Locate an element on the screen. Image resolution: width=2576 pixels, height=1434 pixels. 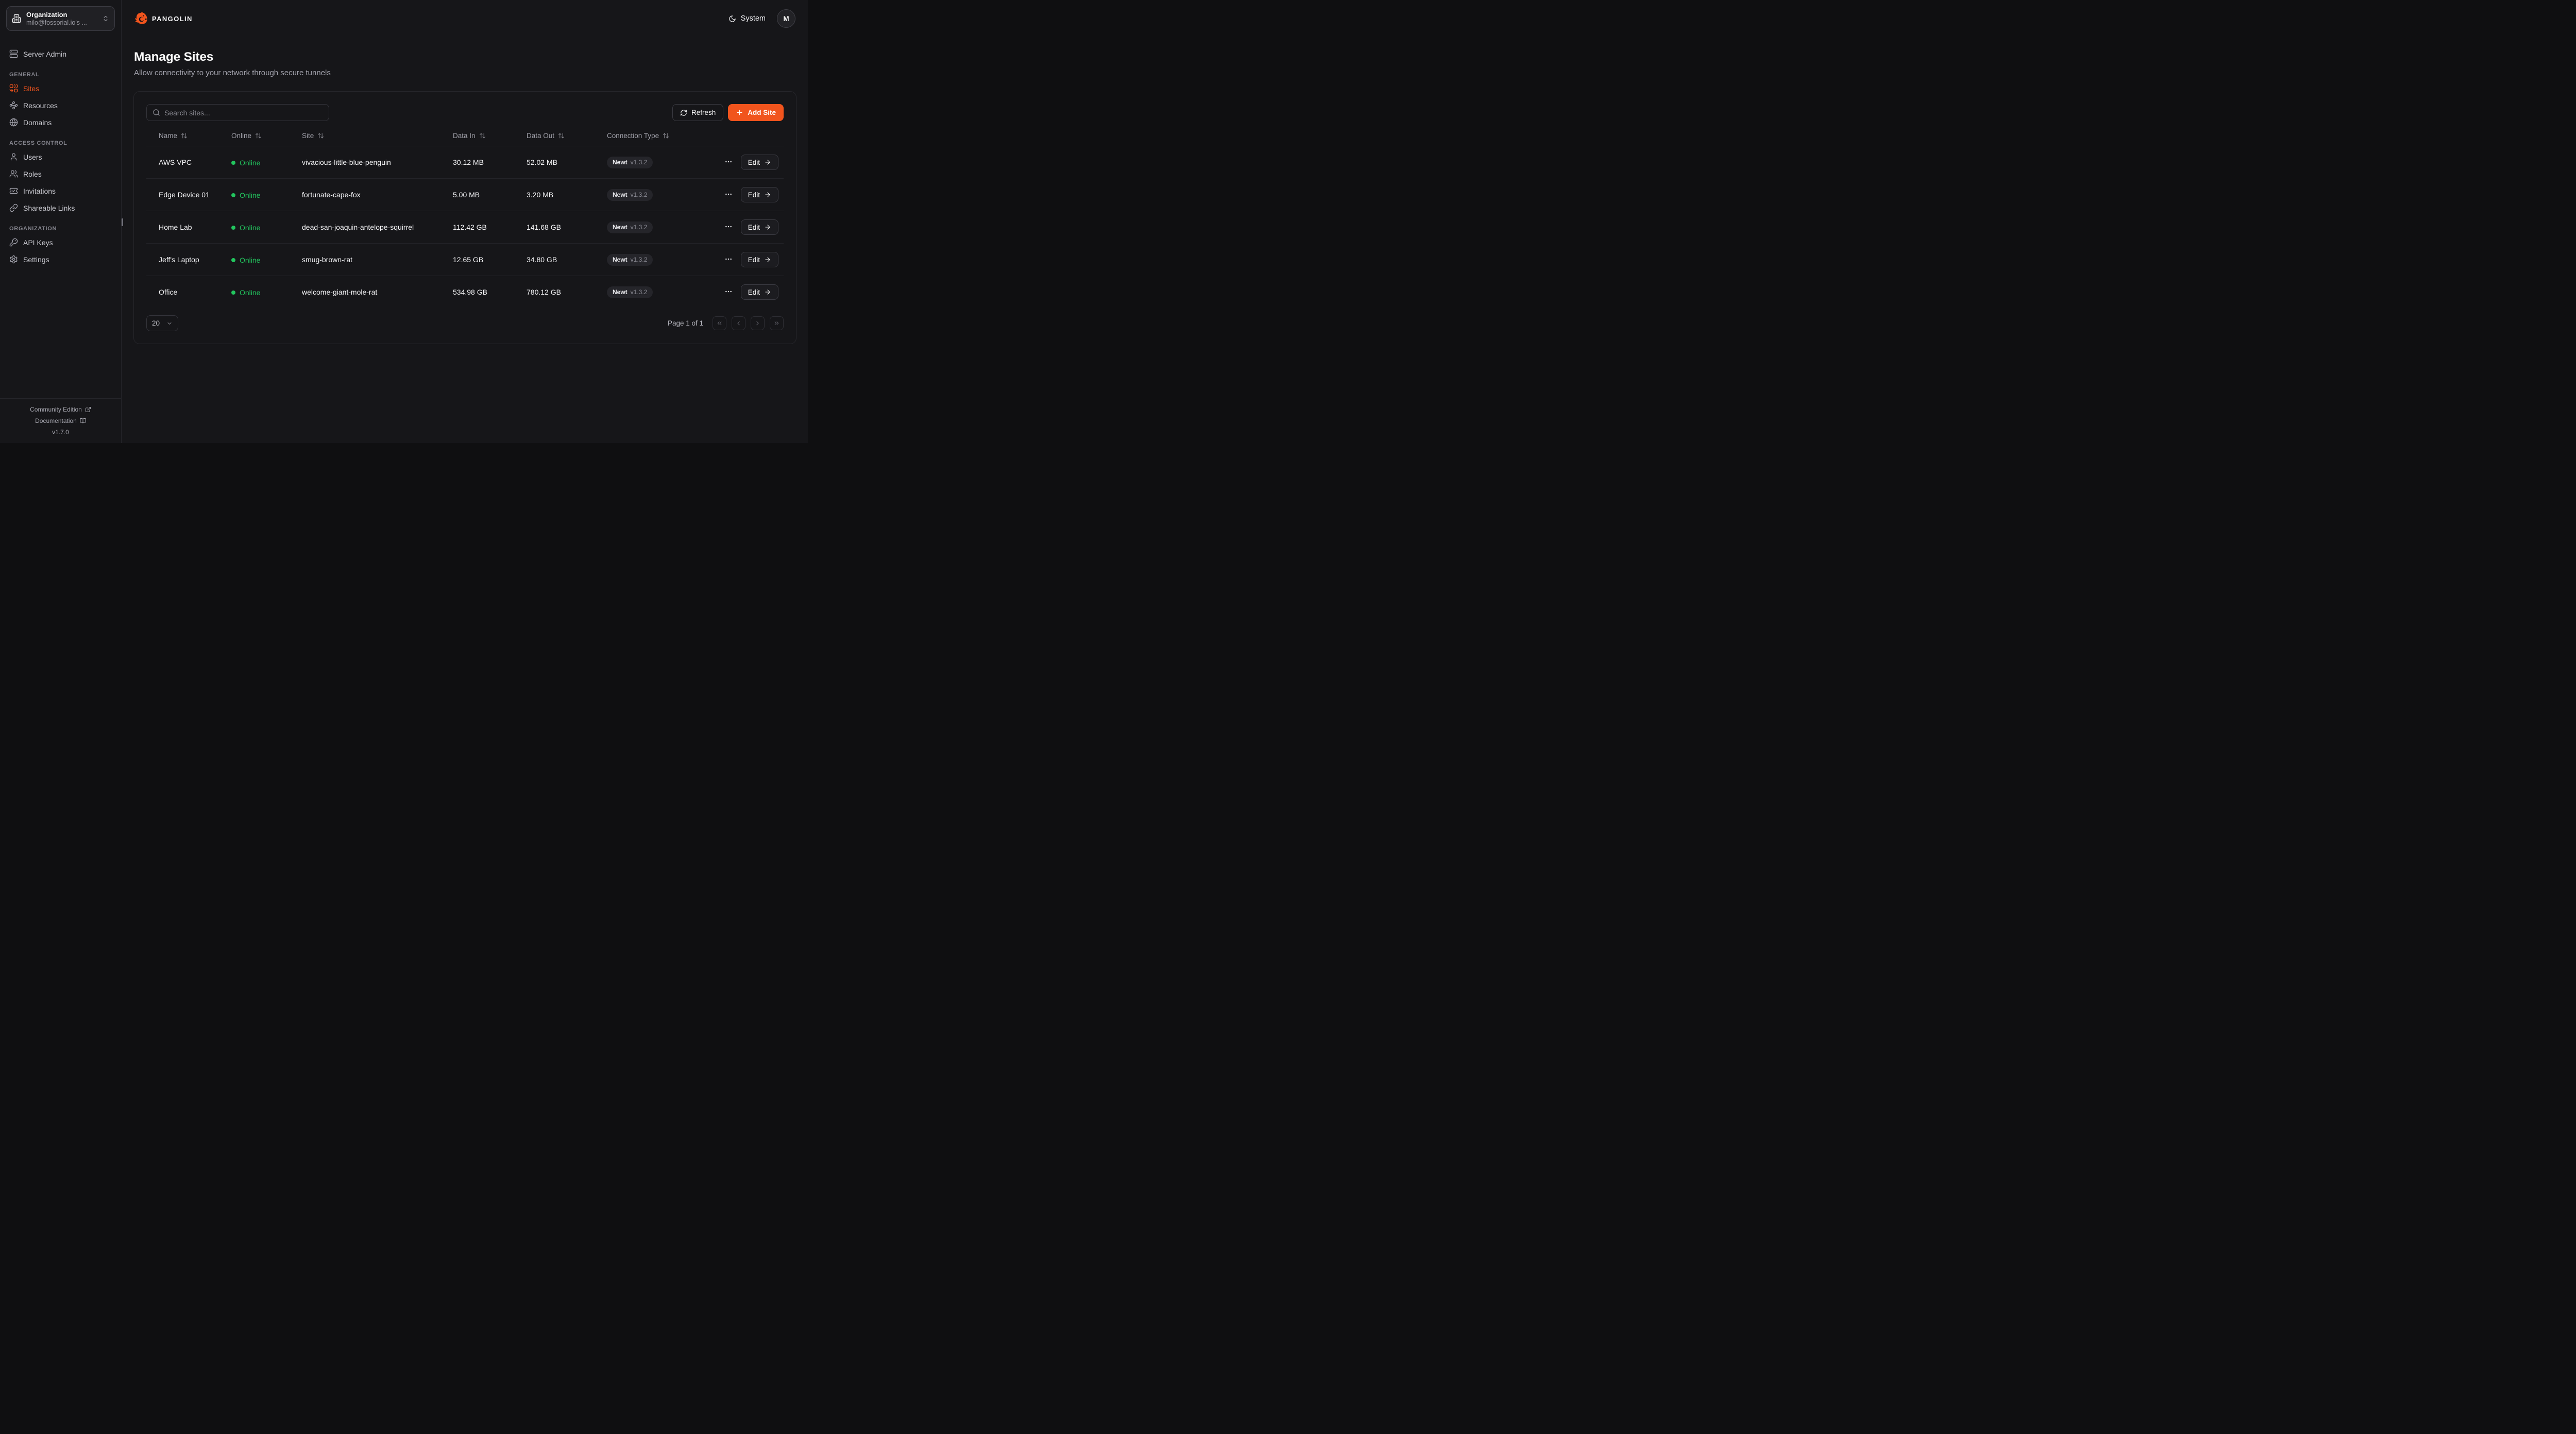
column-header-online: Online is located at coordinates (266, 137).